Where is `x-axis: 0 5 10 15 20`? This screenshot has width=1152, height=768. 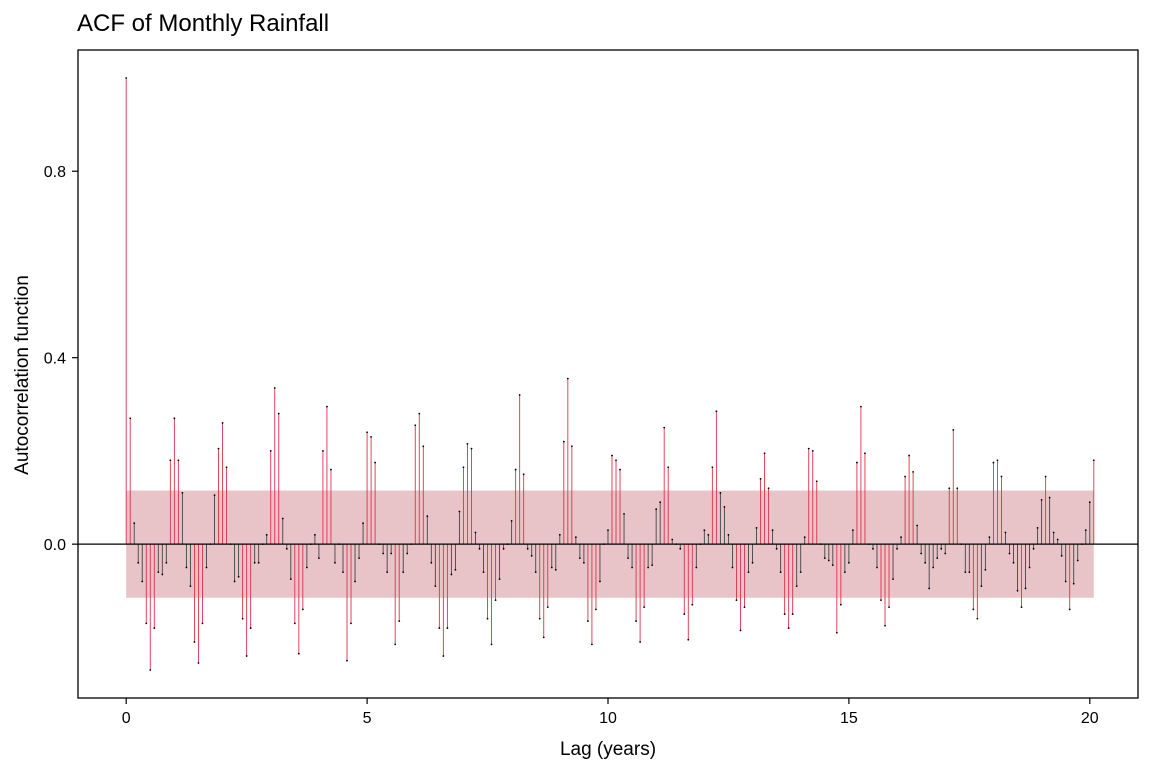
x-axis: 0 5 10 15 20 is located at coordinates (610, 712).